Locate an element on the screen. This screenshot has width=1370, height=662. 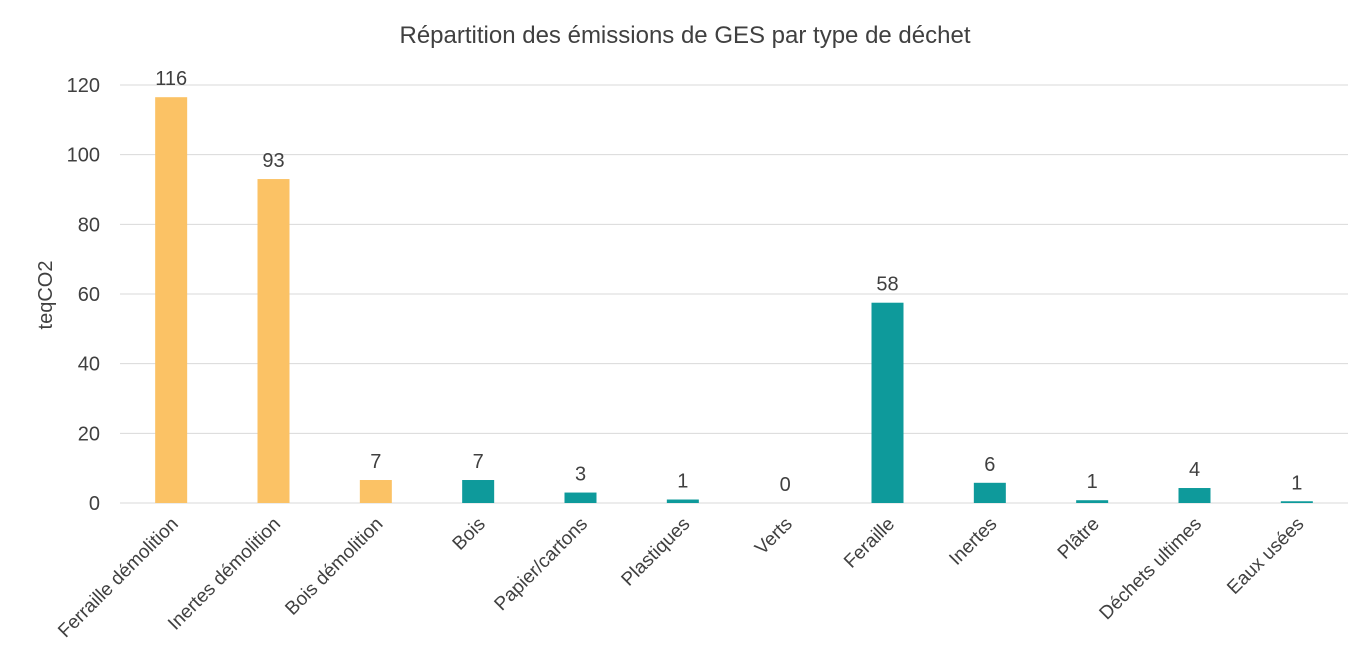
data-label: 58 is located at coordinates (887, 285).